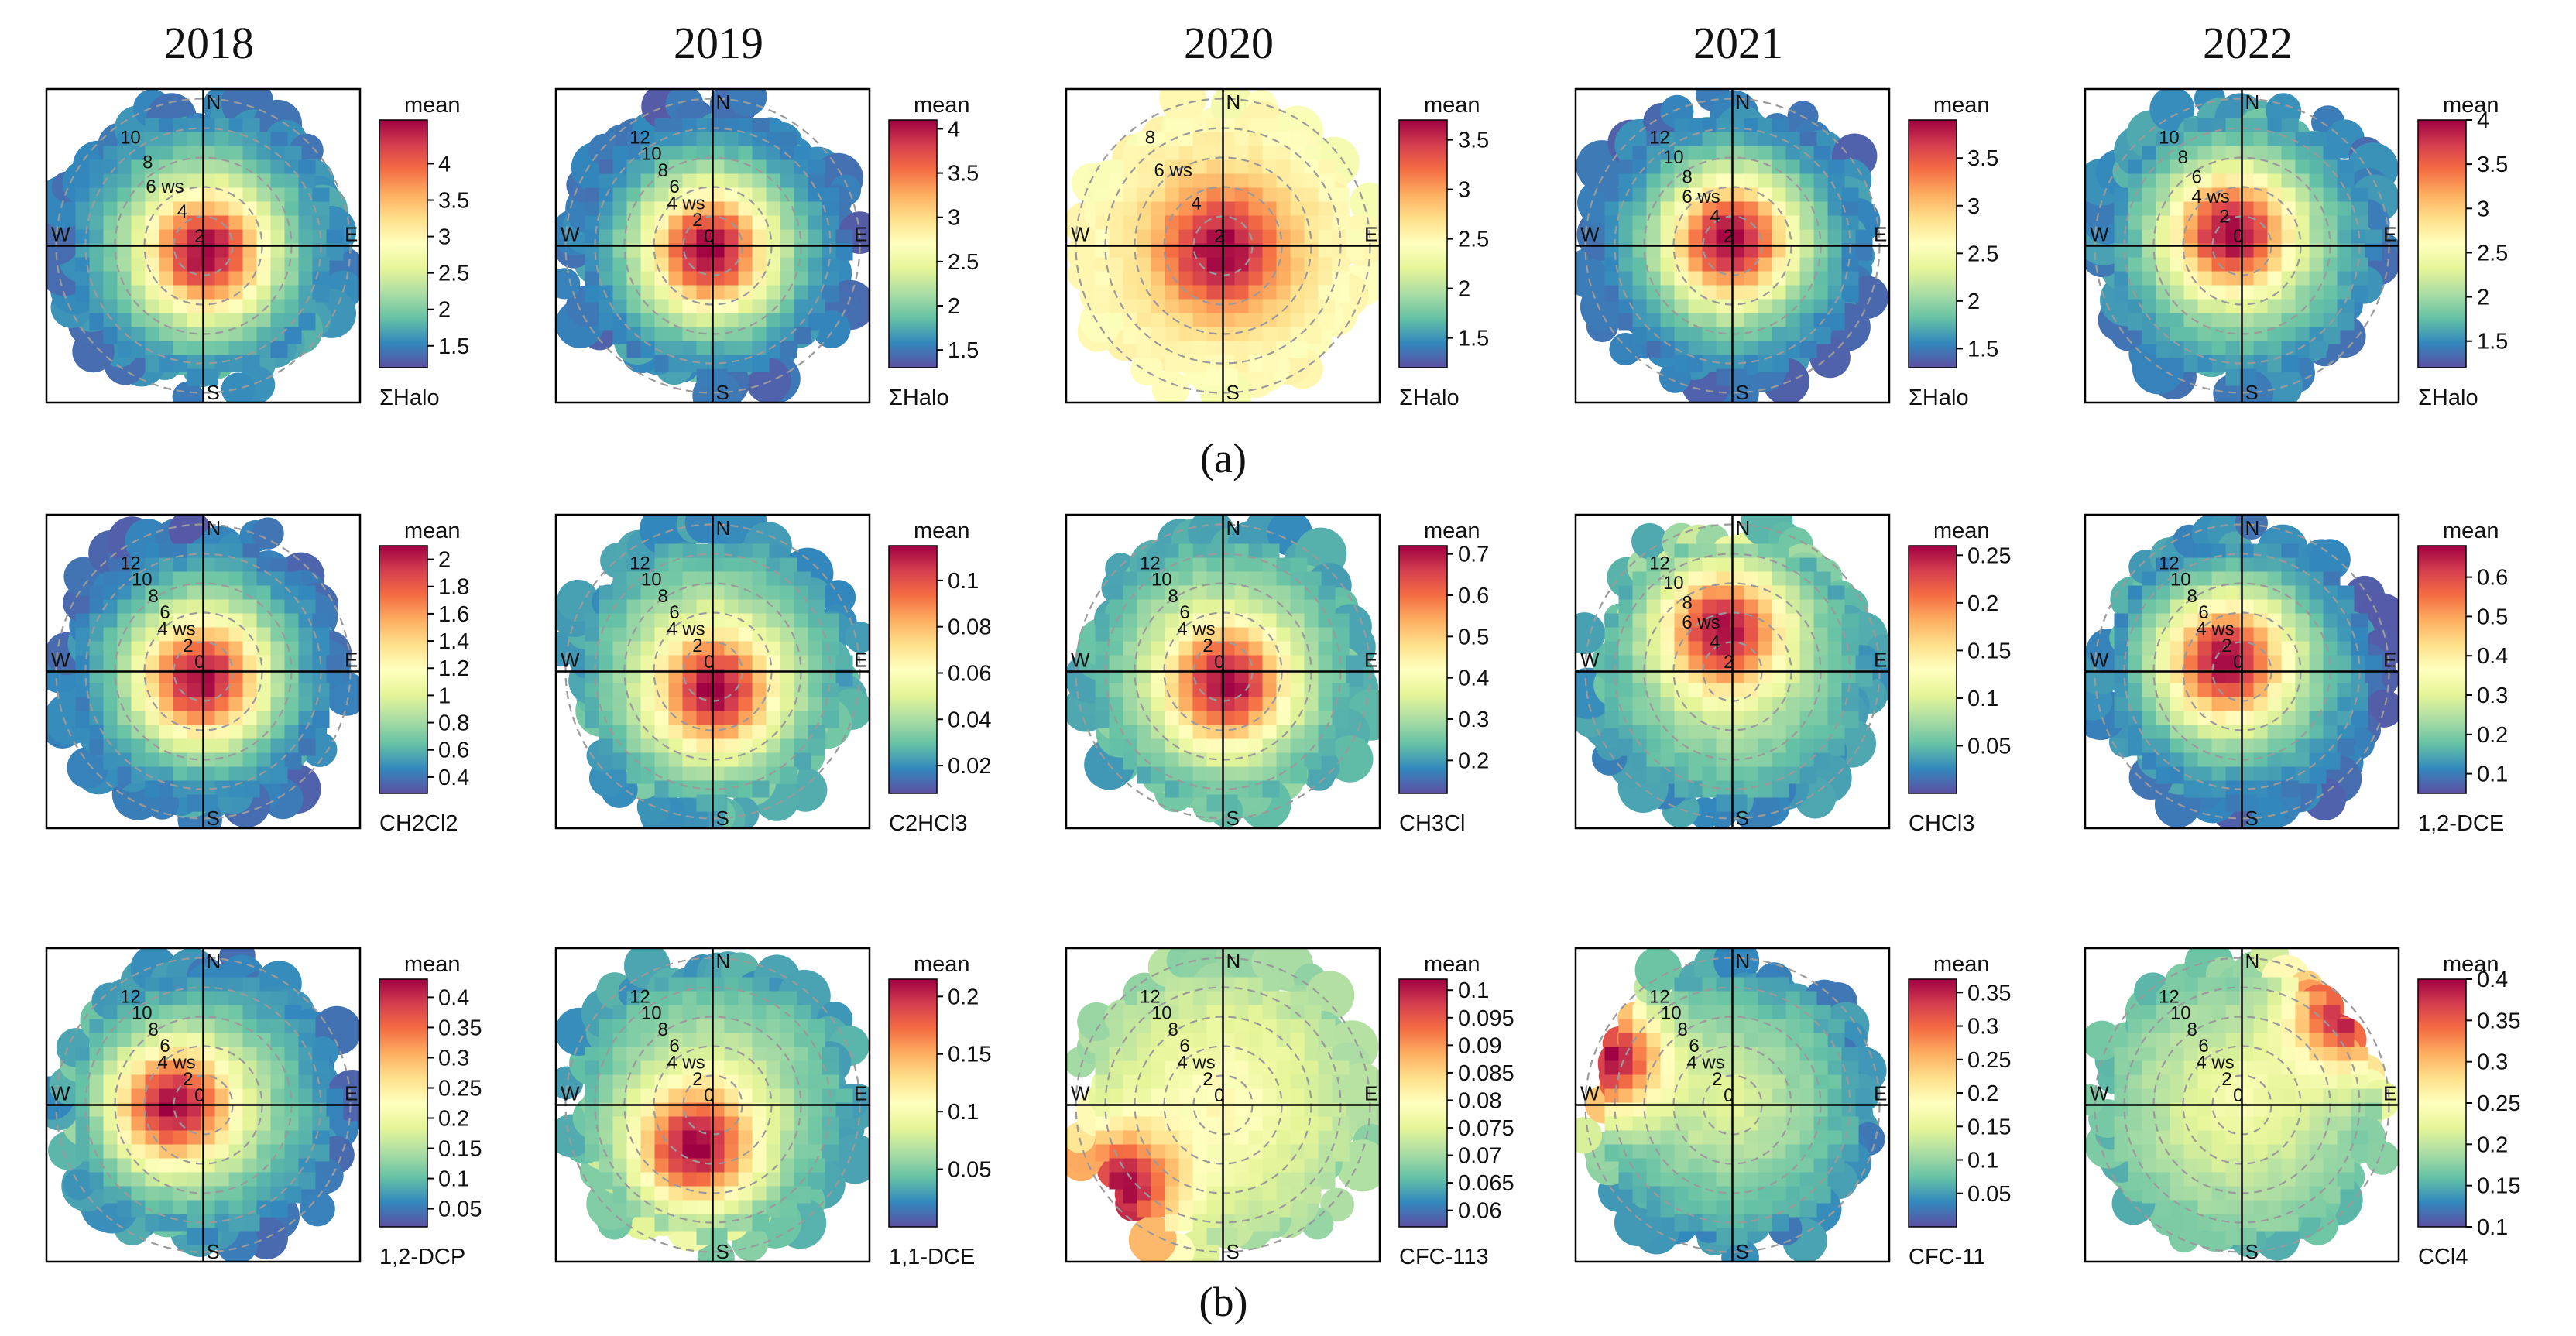 This screenshot has width=2576, height=1336. Describe the element at coordinates (2492, 578) in the screenshot. I see `colorbar-tick-label: 0.6` at that location.